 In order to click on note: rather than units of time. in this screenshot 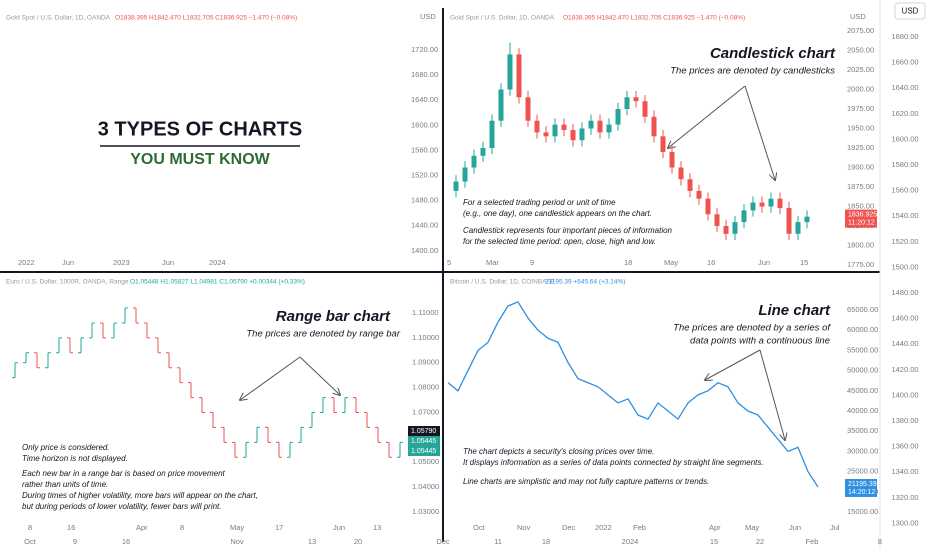, I will do `click(65, 484)`.